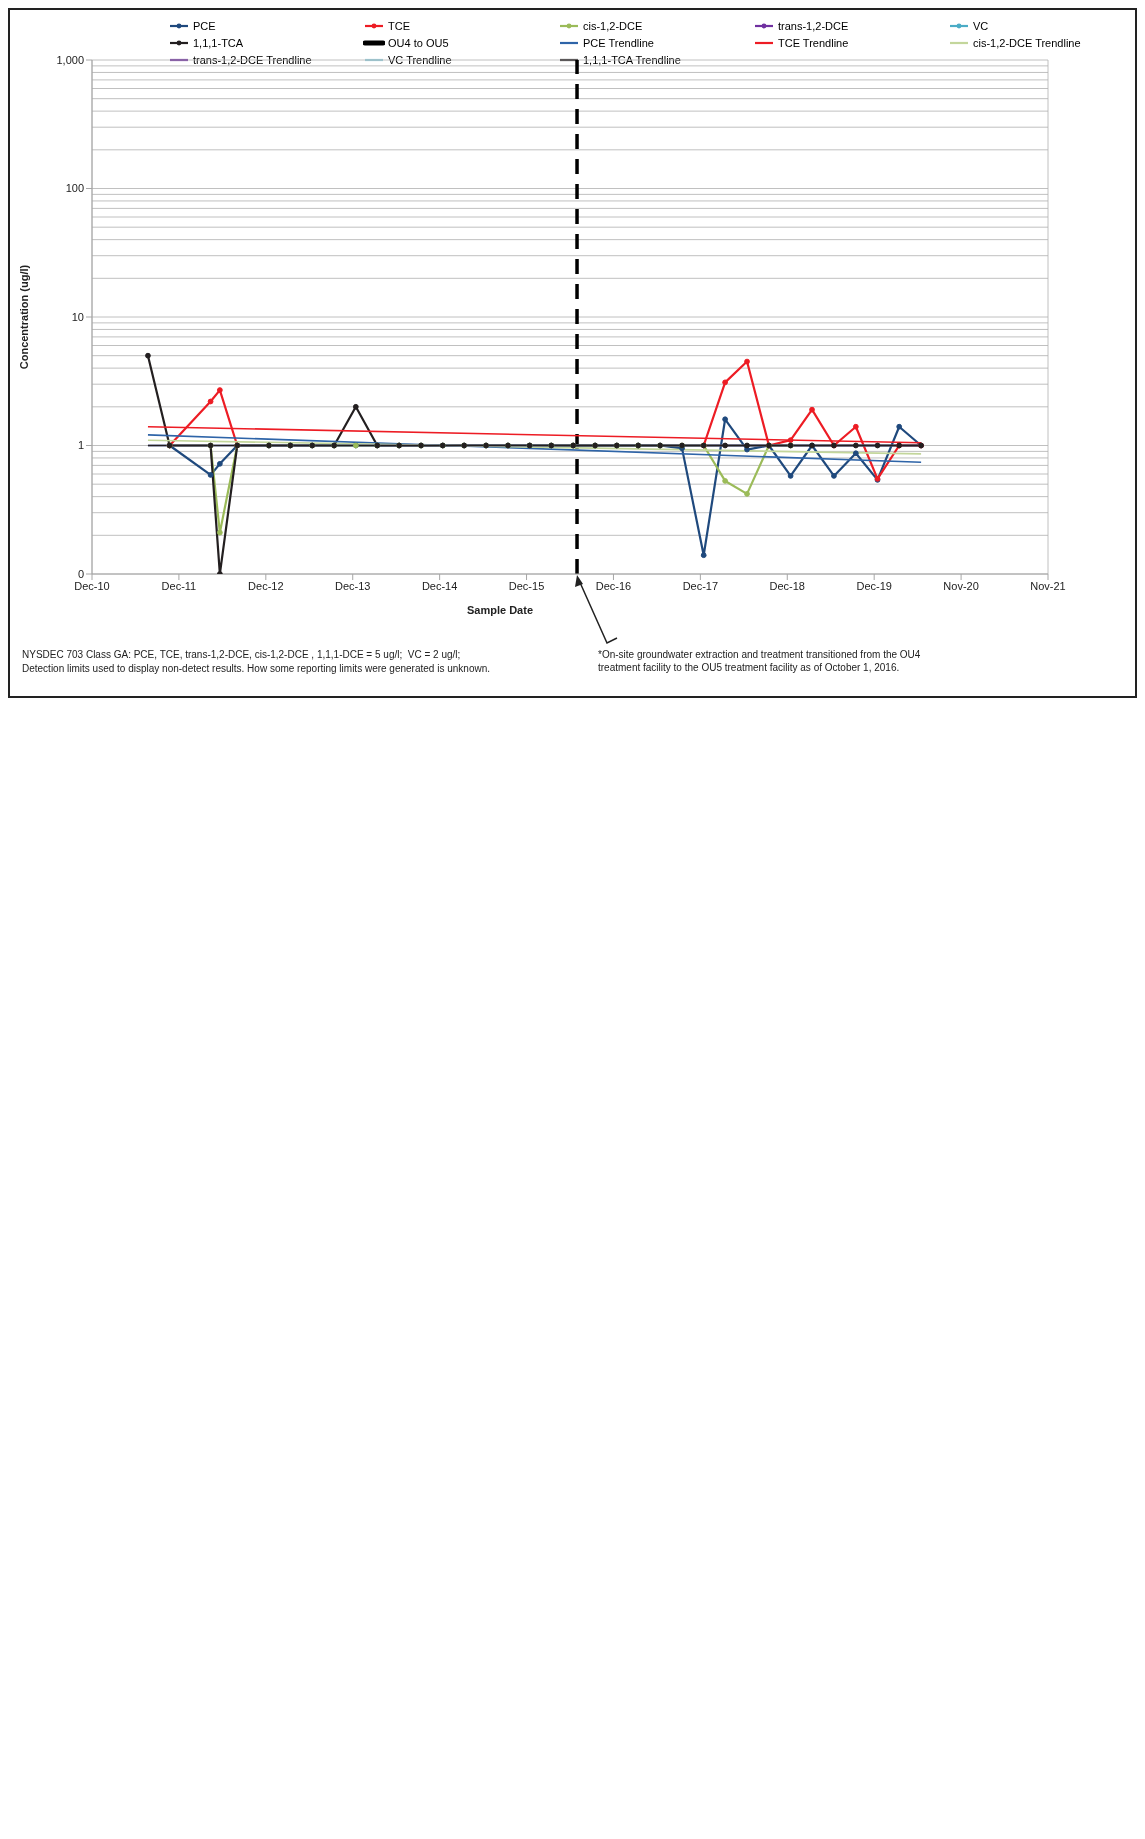 The height and width of the screenshot is (1839, 1145). Describe the element at coordinates (80, 573) in the screenshot. I see `y-tick-label: 0` at that location.